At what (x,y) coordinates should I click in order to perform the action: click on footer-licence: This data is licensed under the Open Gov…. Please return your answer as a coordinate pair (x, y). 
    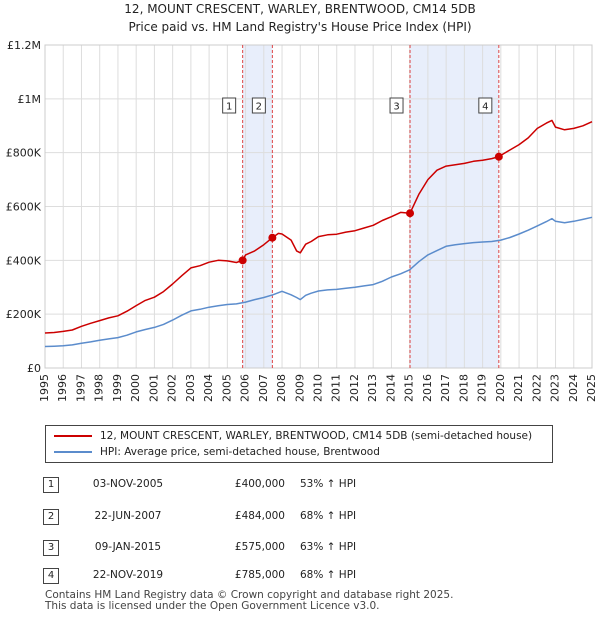
    Looking at the image, I should click on (212, 606).